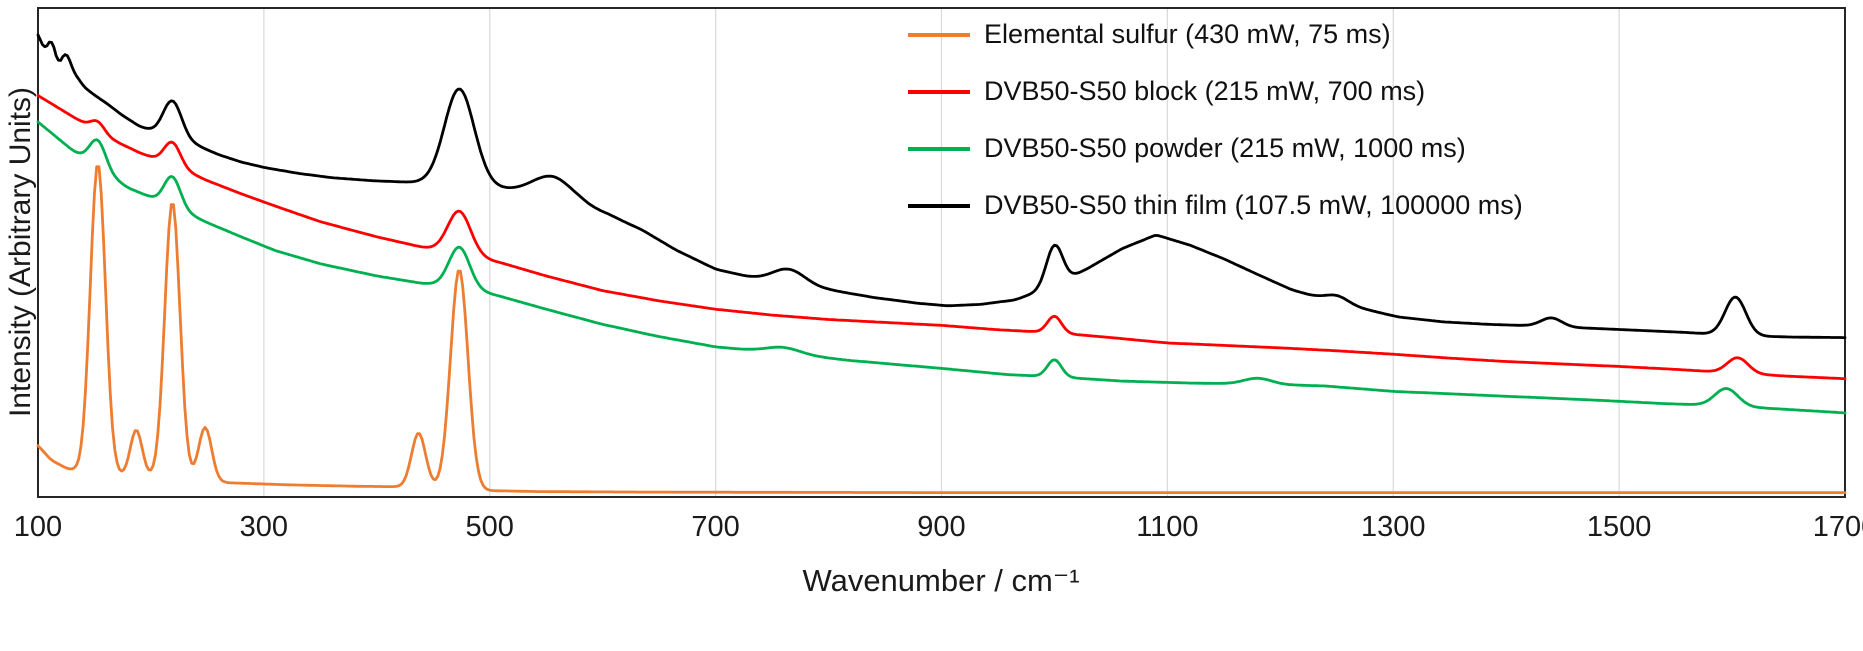  I want to click on x-tick-labels: 100 300 500 700 900 1100 1300 1500 1700, so click(938, 527).